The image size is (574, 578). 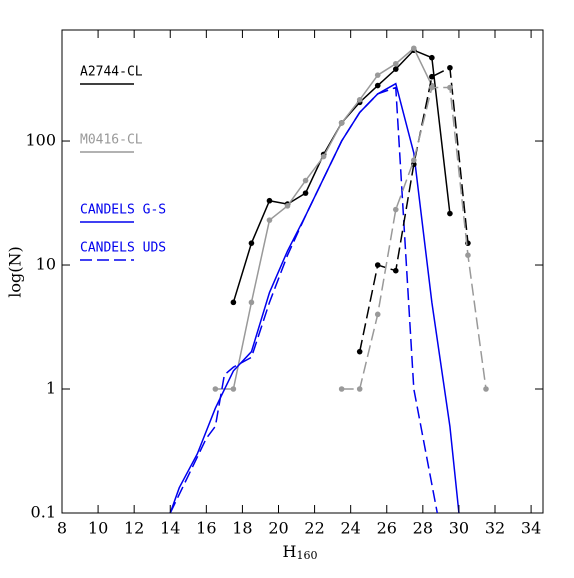 What do you see at coordinates (62, 528) in the screenshot?
I see `x-tick-label: 8` at bounding box center [62, 528].